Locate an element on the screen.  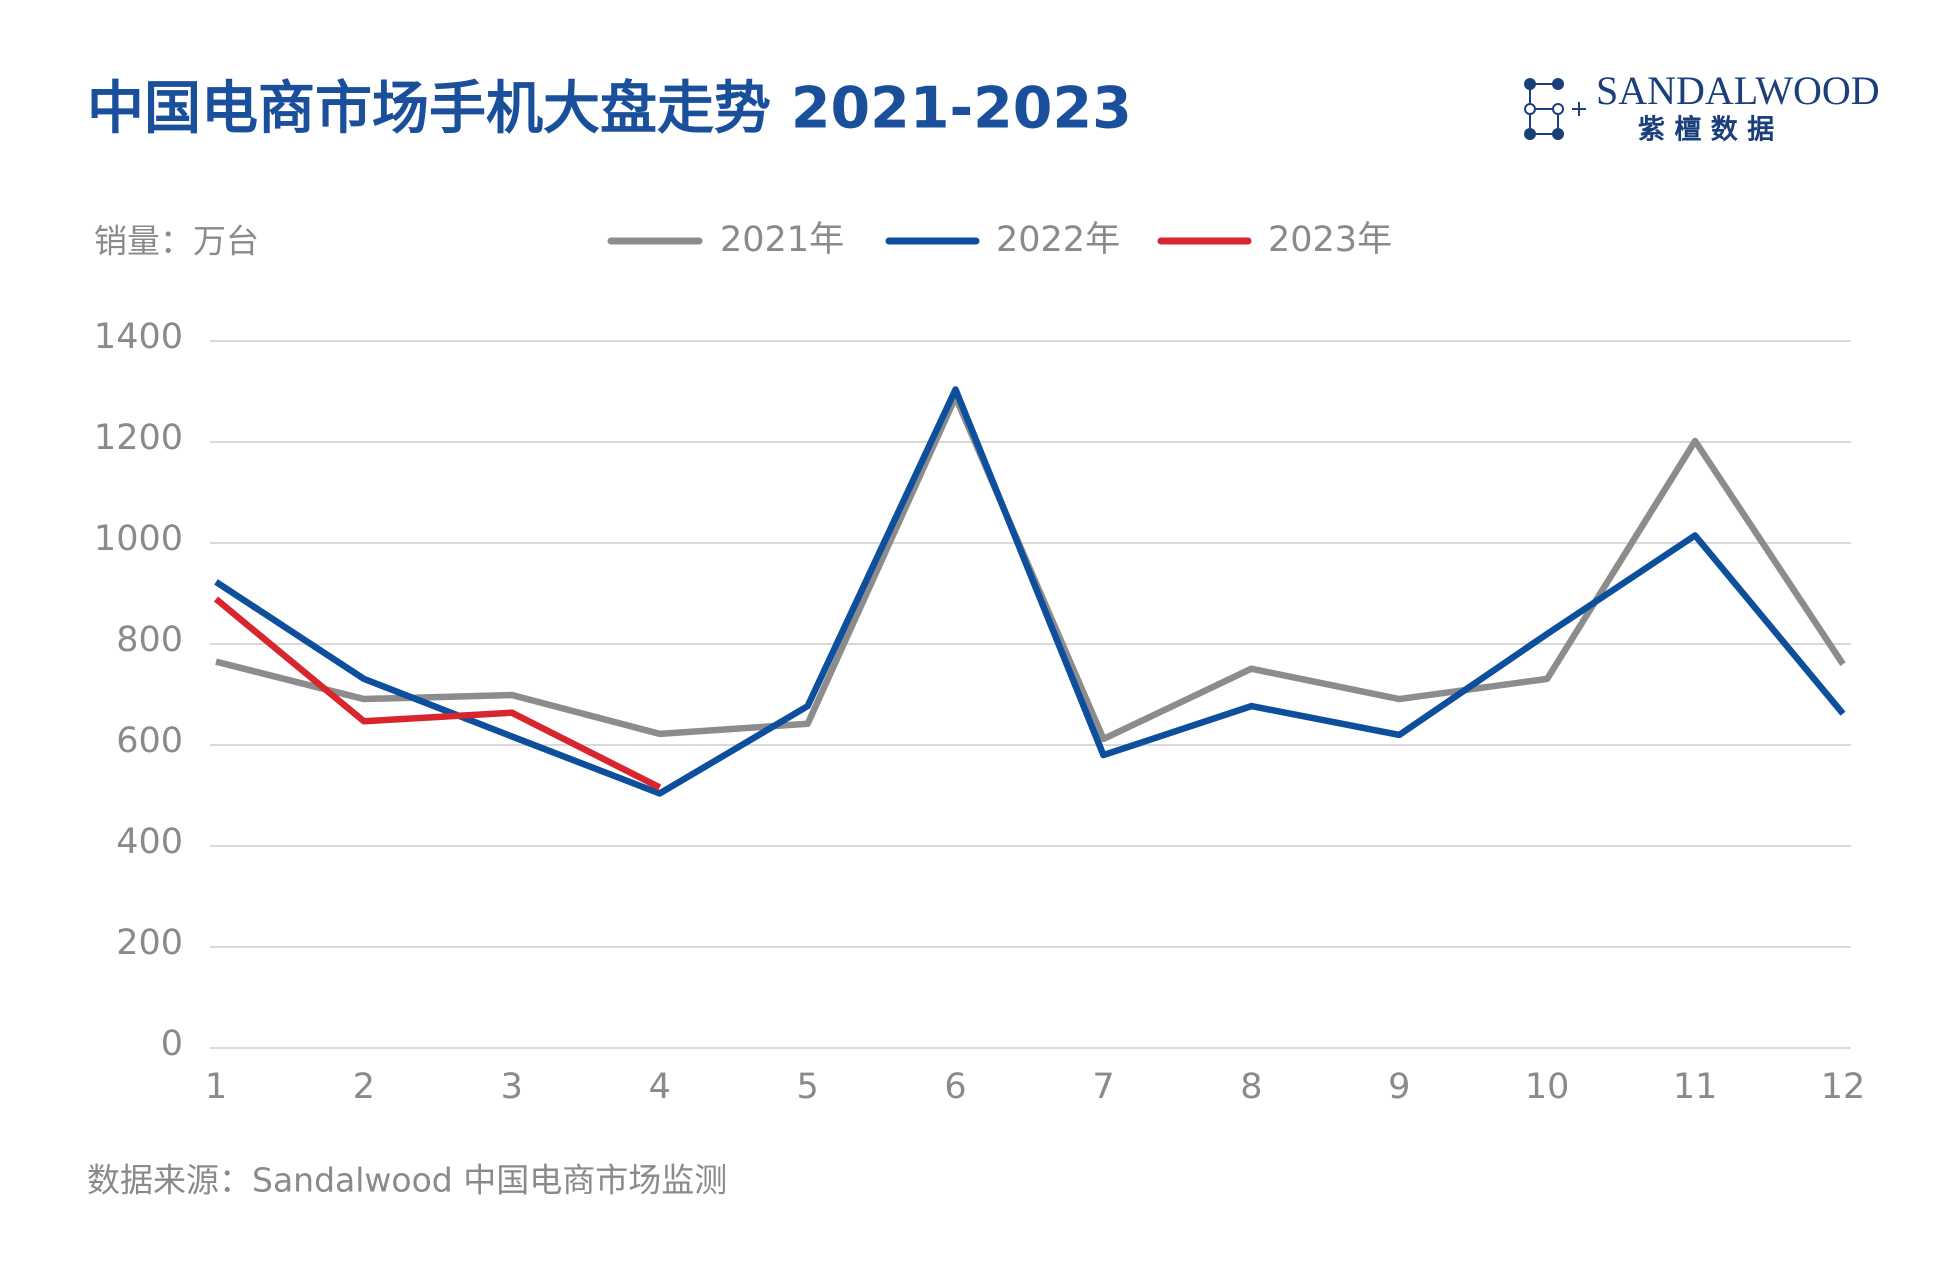
y-tick-label: 600 is located at coordinates (149, 741).